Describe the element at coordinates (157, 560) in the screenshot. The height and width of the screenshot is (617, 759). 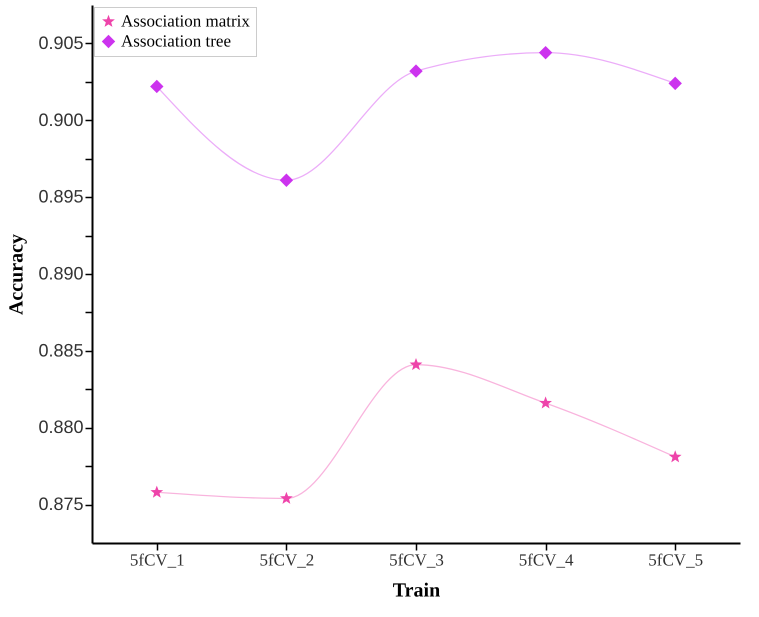
I see `x-tick-label: 5fCV_1` at that location.